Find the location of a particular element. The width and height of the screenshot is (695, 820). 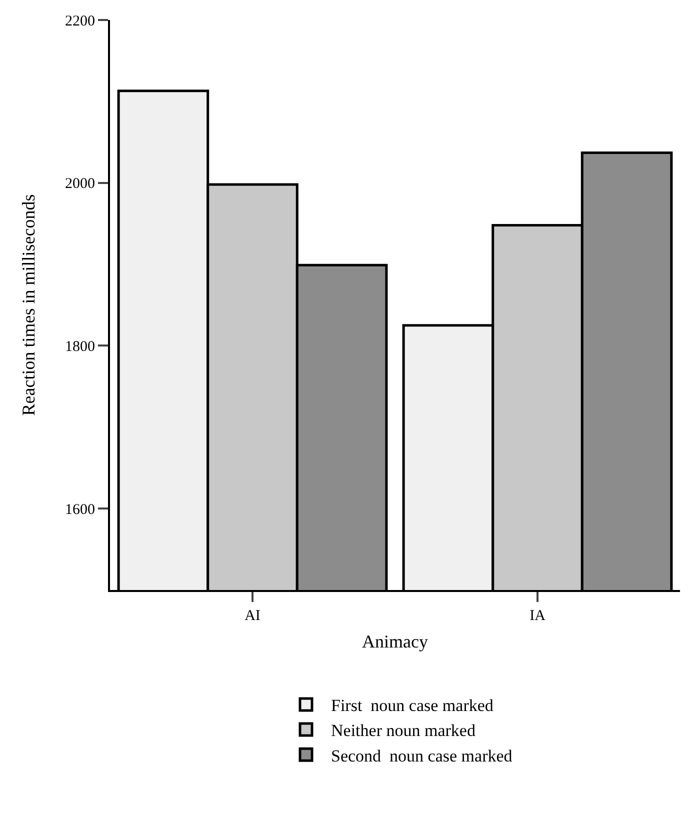

y-tick-label: 2000 is located at coordinates (80, 184).